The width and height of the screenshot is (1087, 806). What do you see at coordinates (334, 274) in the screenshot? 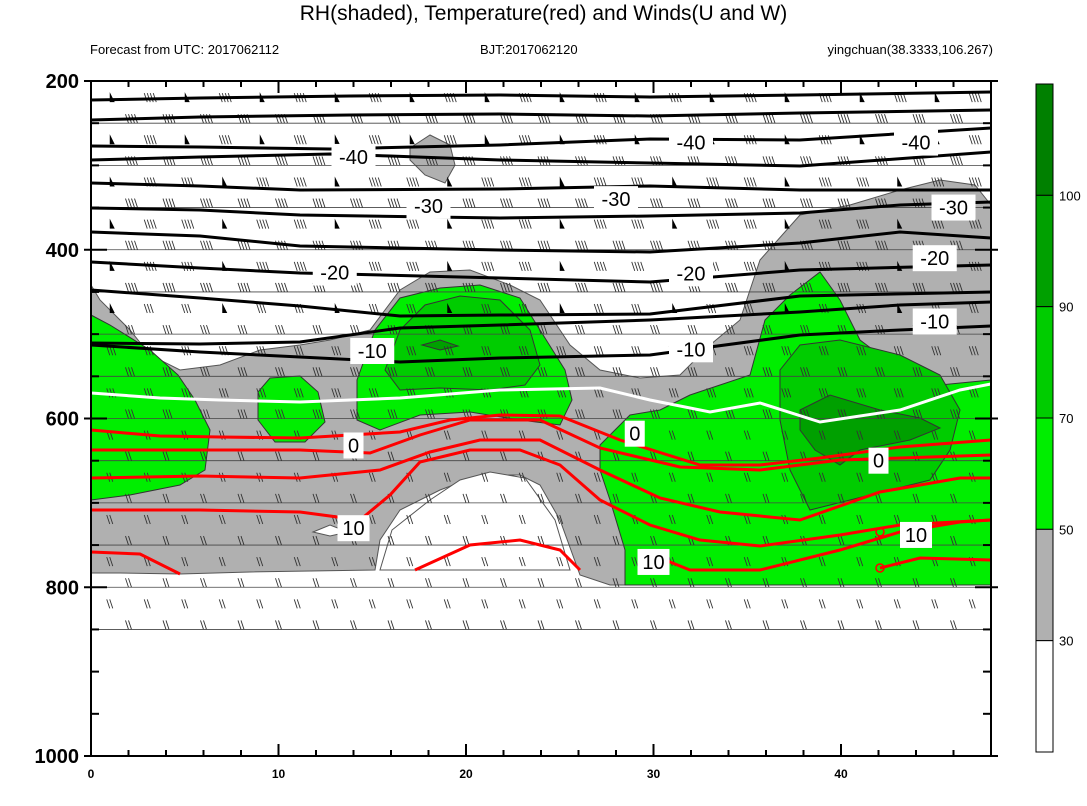
I see `contour-label: -20` at bounding box center [334, 274].